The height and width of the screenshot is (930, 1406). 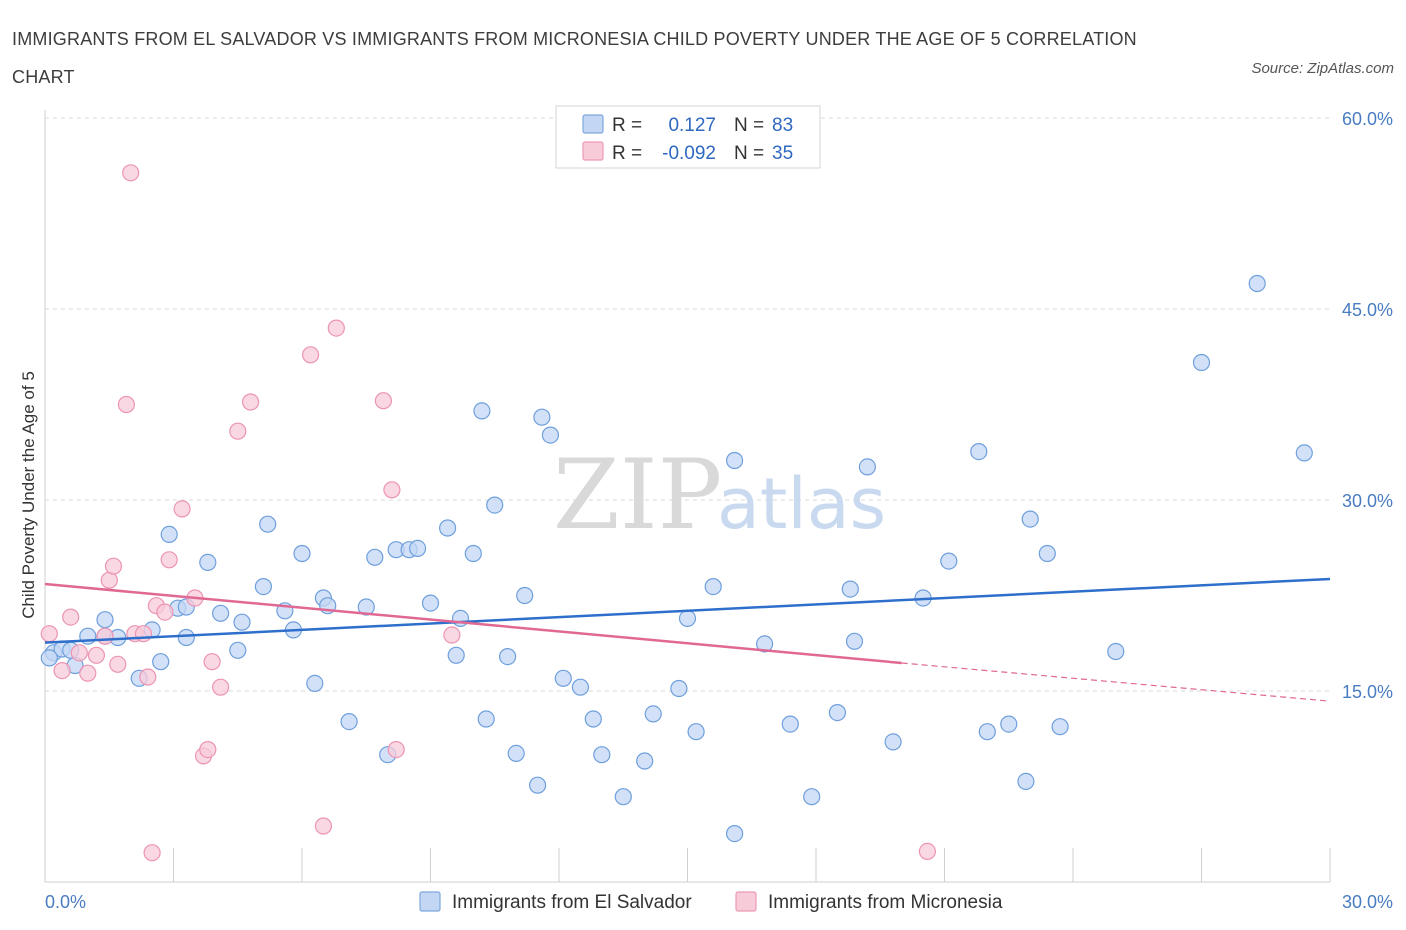 What do you see at coordinates (593, 151) in the screenshot?
I see `legend-swatch-micronesia` at bounding box center [593, 151].